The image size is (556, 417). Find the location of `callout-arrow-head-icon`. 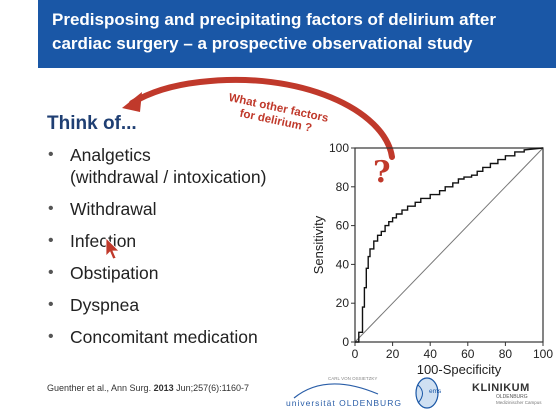

callout-arrow-head-icon is located at coordinates (132, 102).